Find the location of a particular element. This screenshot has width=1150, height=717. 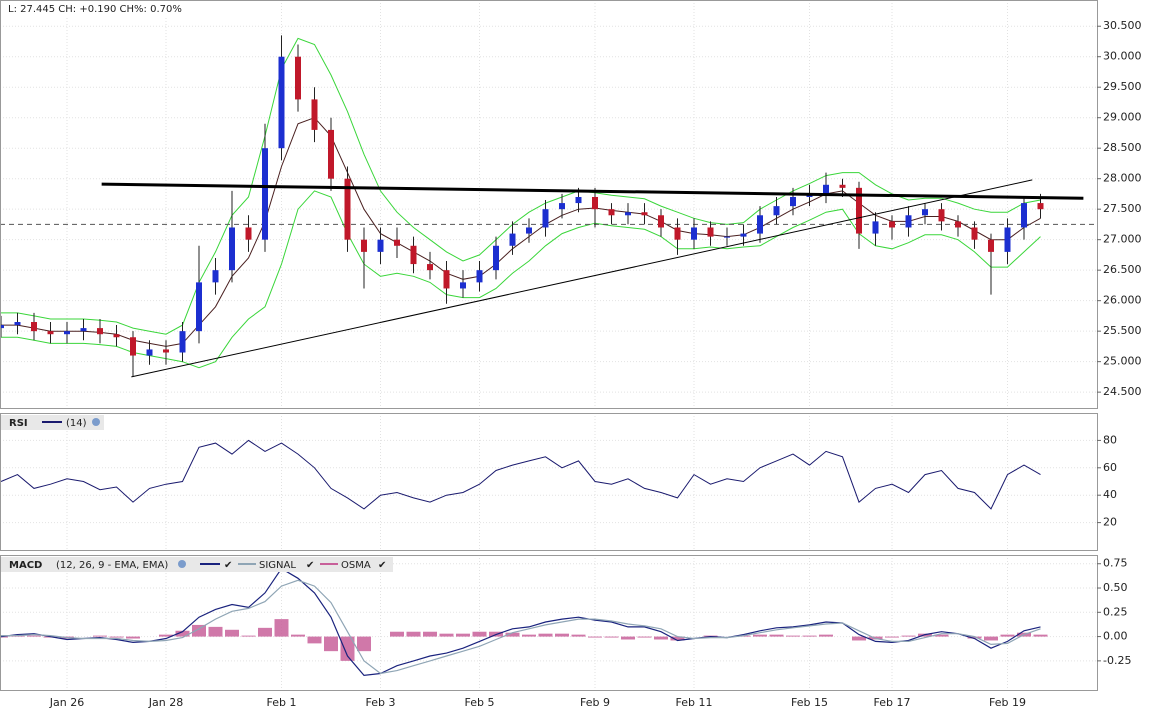

x-tick-label: Feb 9 is located at coordinates (595, 702).